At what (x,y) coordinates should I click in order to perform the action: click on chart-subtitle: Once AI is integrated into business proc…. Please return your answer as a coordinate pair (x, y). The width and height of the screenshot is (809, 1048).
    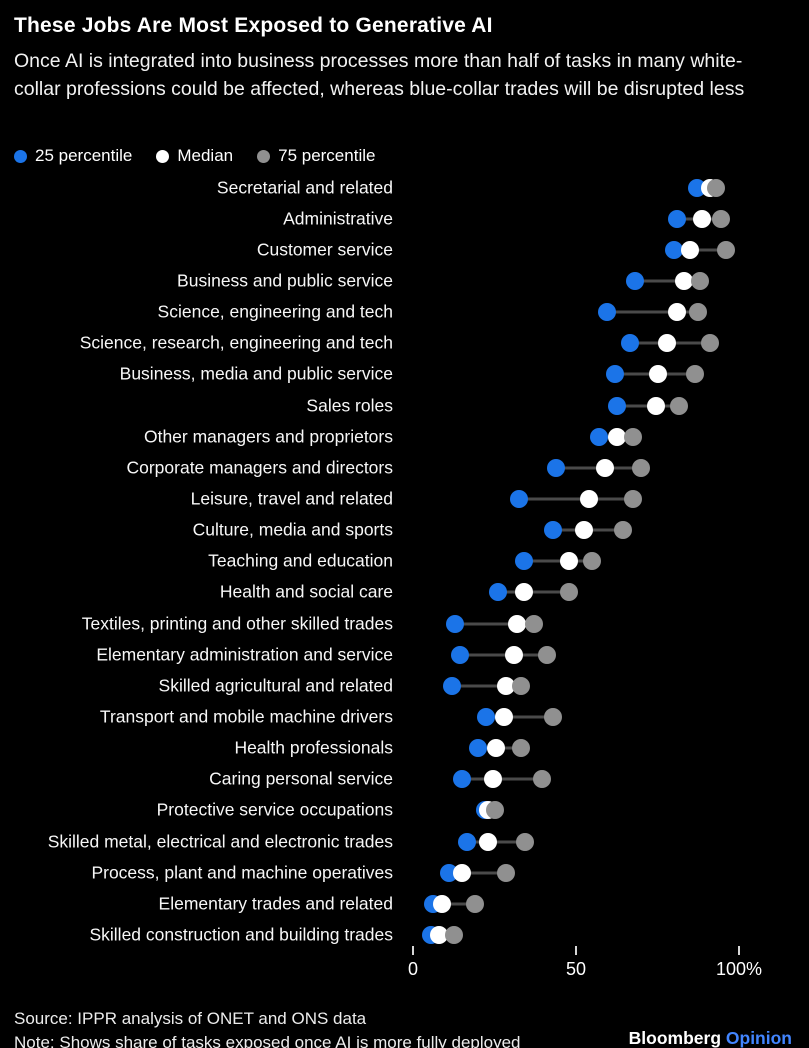
    Looking at the image, I should click on (379, 75).